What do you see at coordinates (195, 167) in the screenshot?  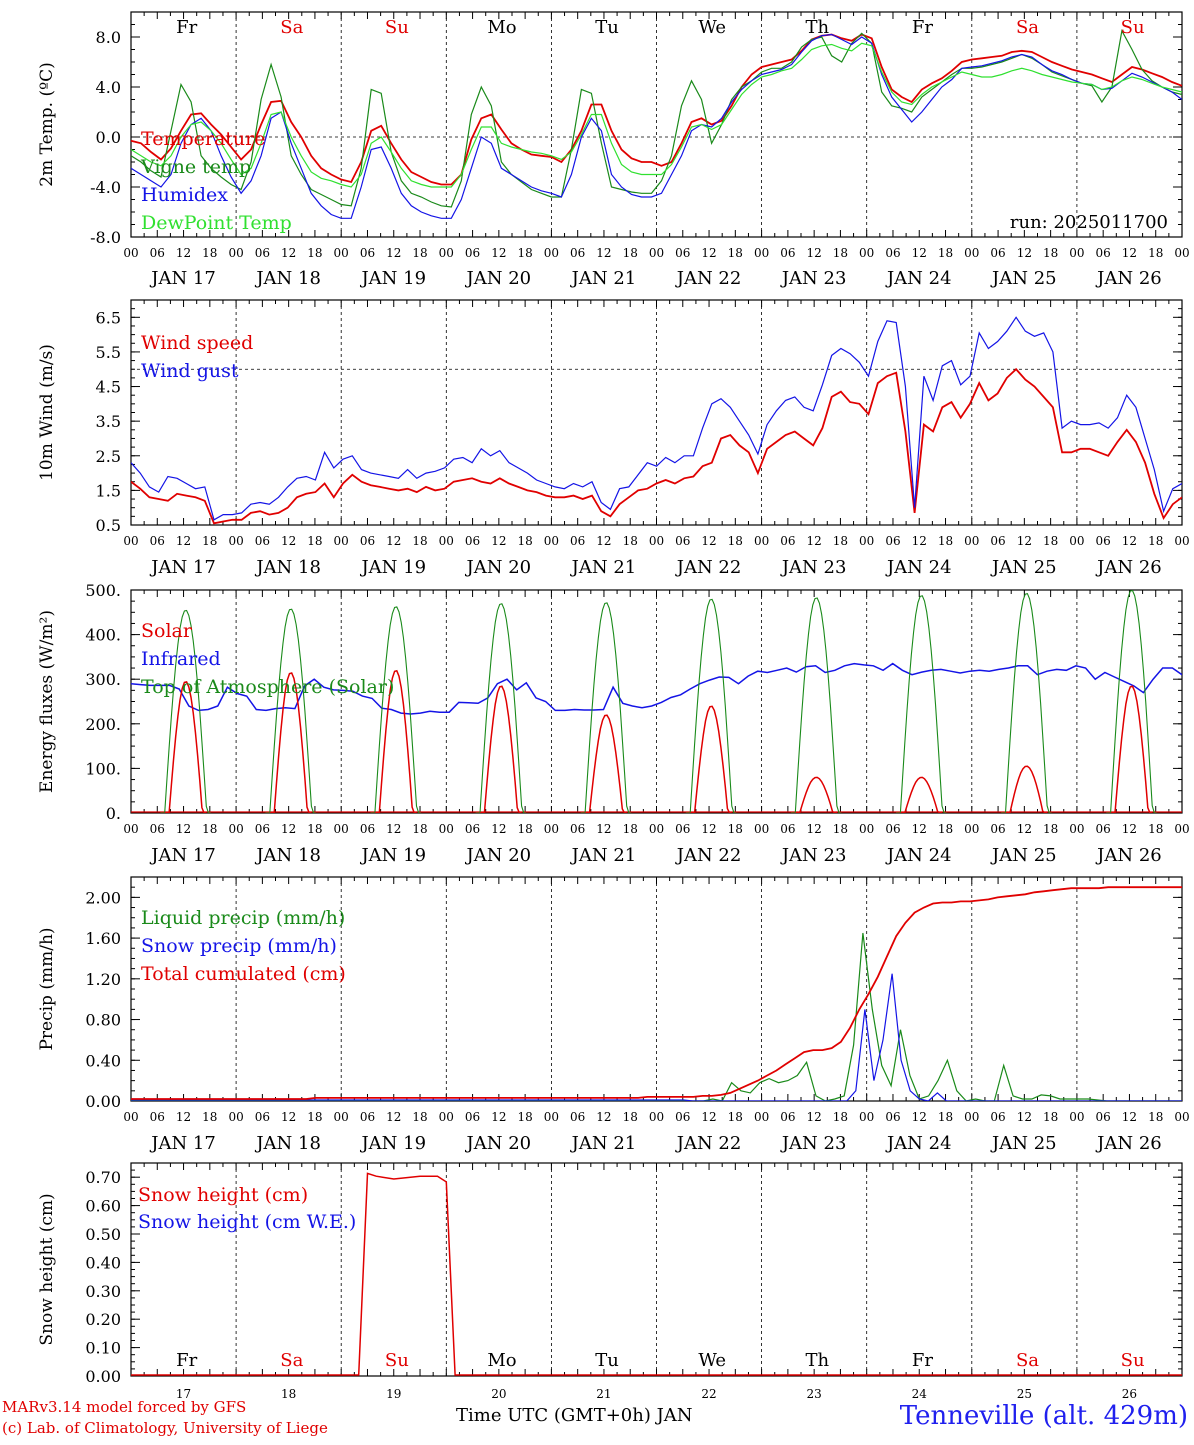 I see `legend-entry: Vigne temp` at bounding box center [195, 167].